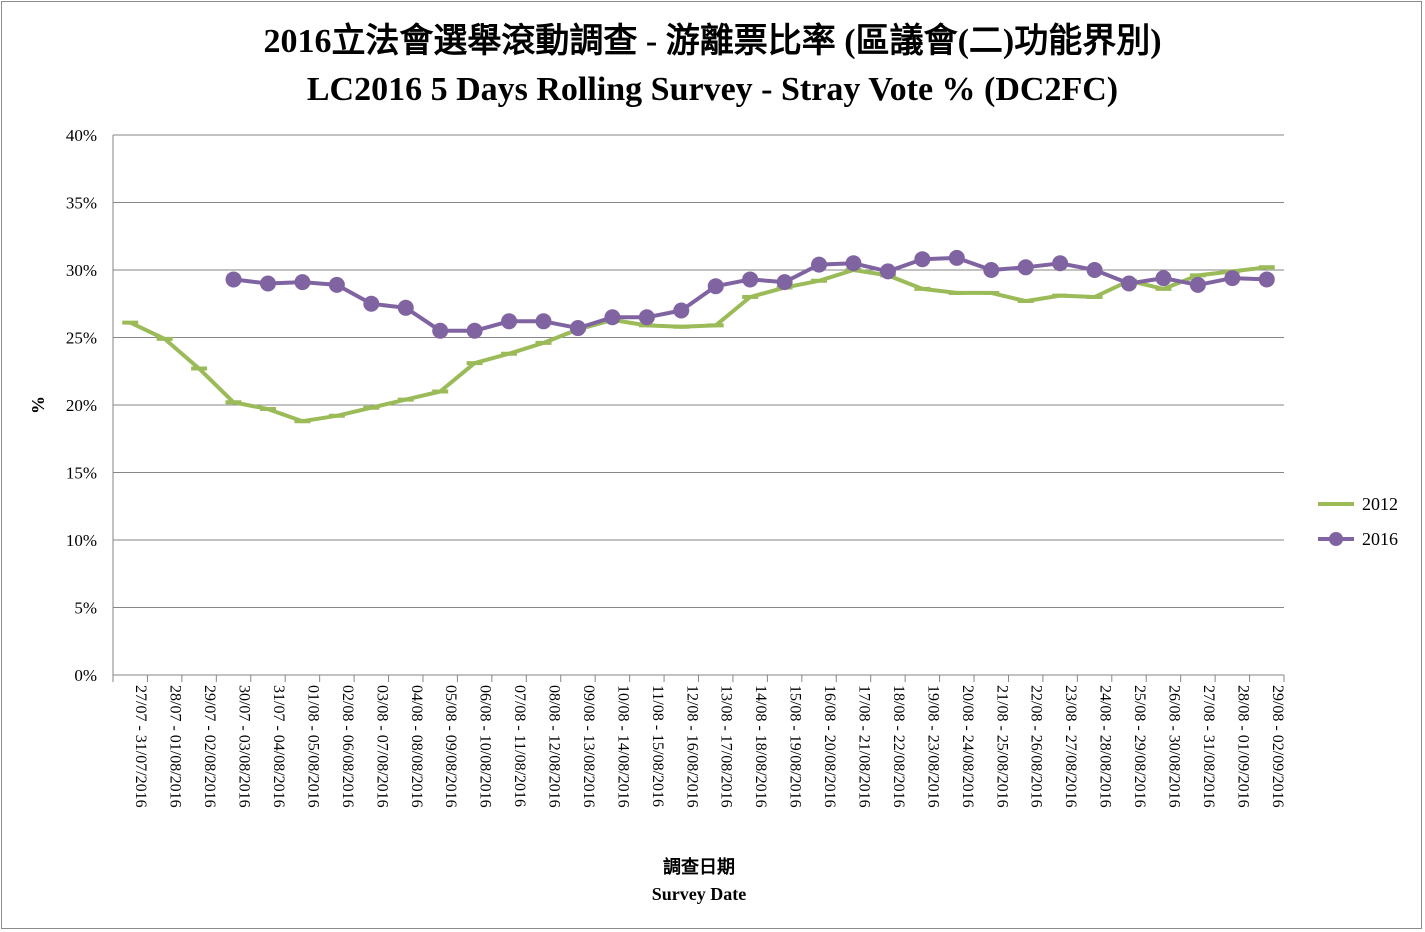 The image size is (1425, 932). Describe the element at coordinates (712, 41) in the screenshot. I see `chart-title: 2016立法會選舉滾動調查 - 游離票比率 (區議會(二)功能界別)` at that location.